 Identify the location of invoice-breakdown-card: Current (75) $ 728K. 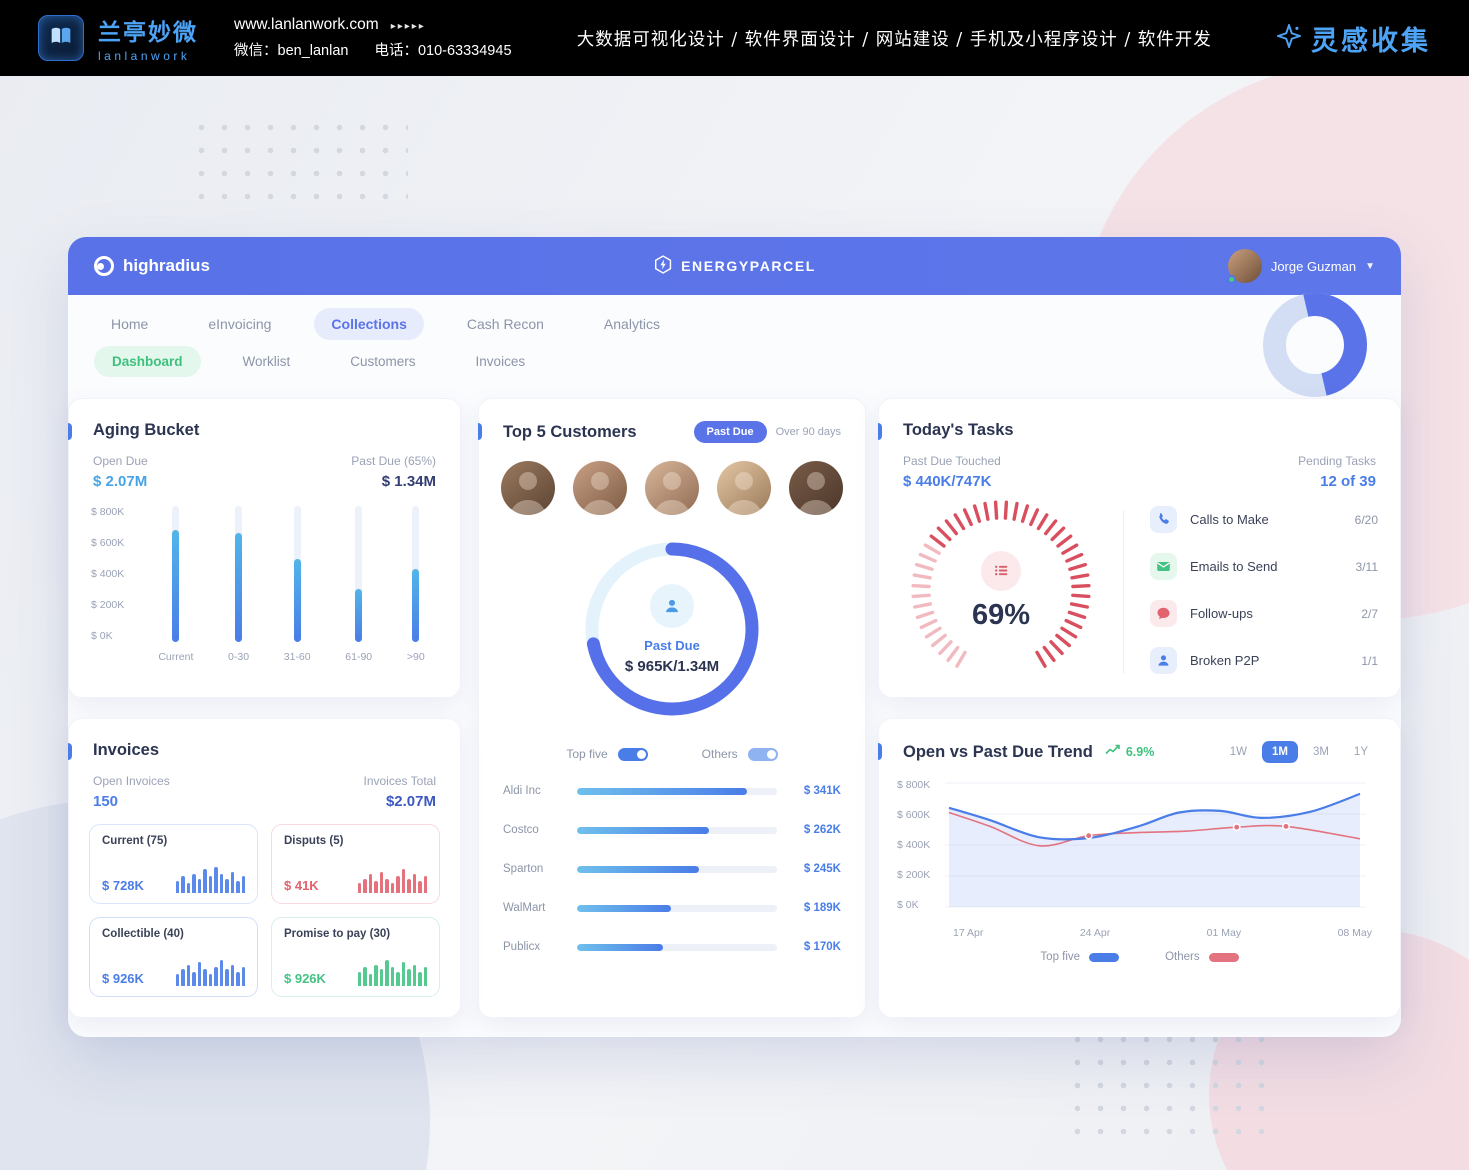
(173, 864).